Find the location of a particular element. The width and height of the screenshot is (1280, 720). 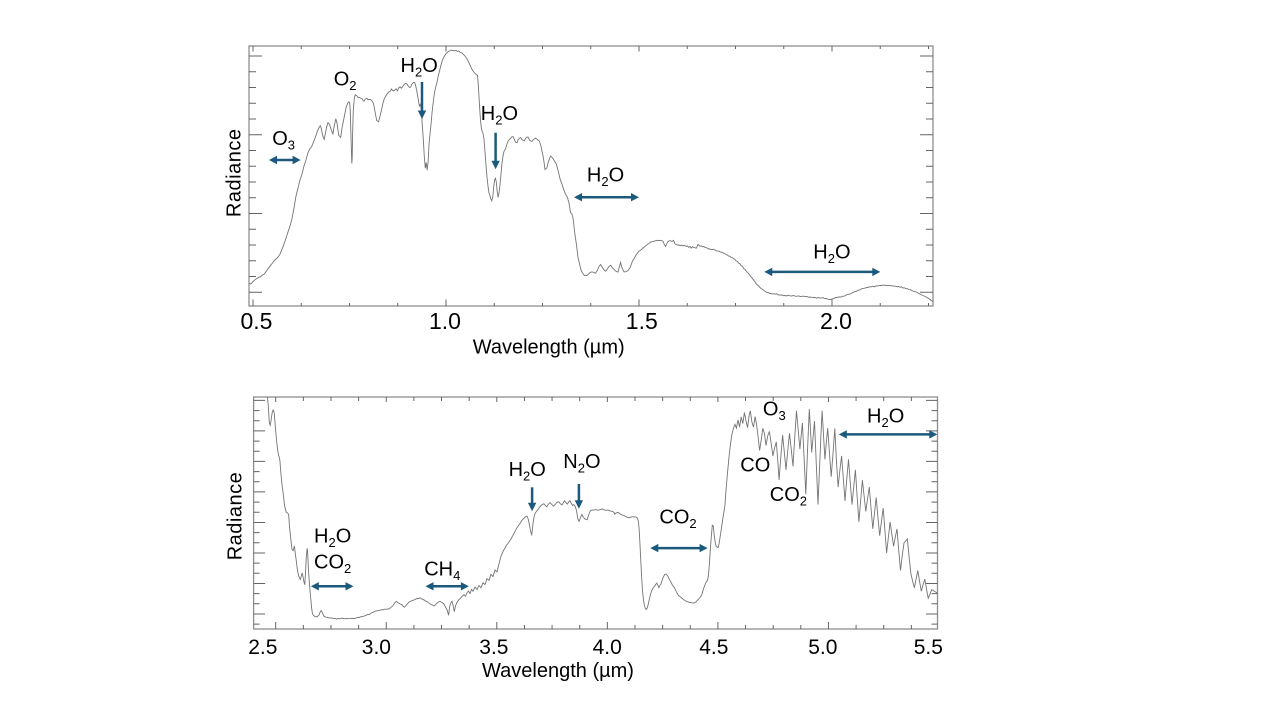

svg-text: 5.0 is located at coordinates (822, 647).